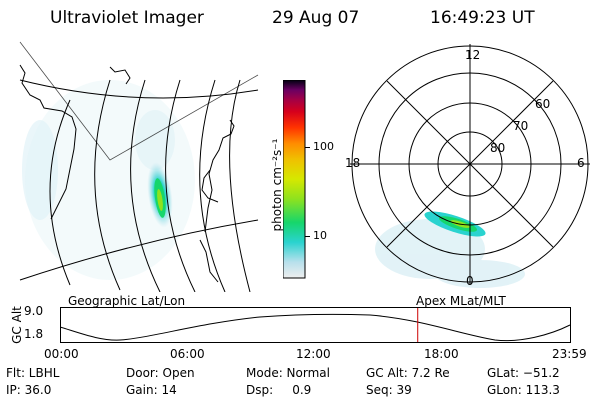  Describe the element at coordinates (320, 235) in the screenshot. I see `colorbar-tick-10: 10` at that location.